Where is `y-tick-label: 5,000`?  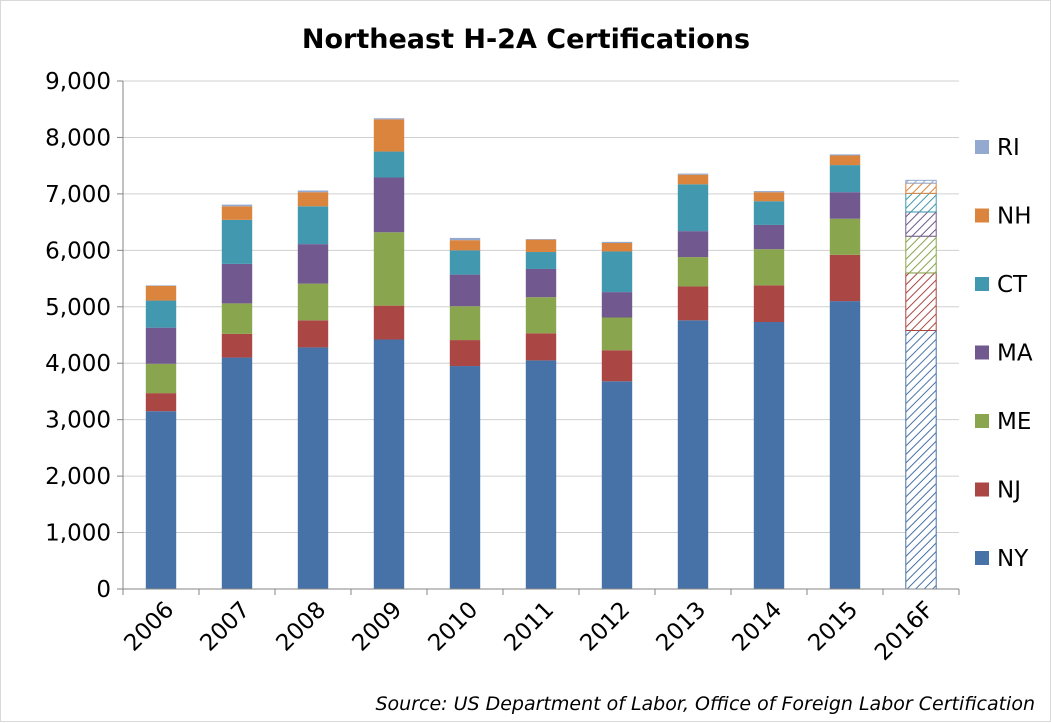
y-tick-label: 5,000 is located at coordinates (78, 308).